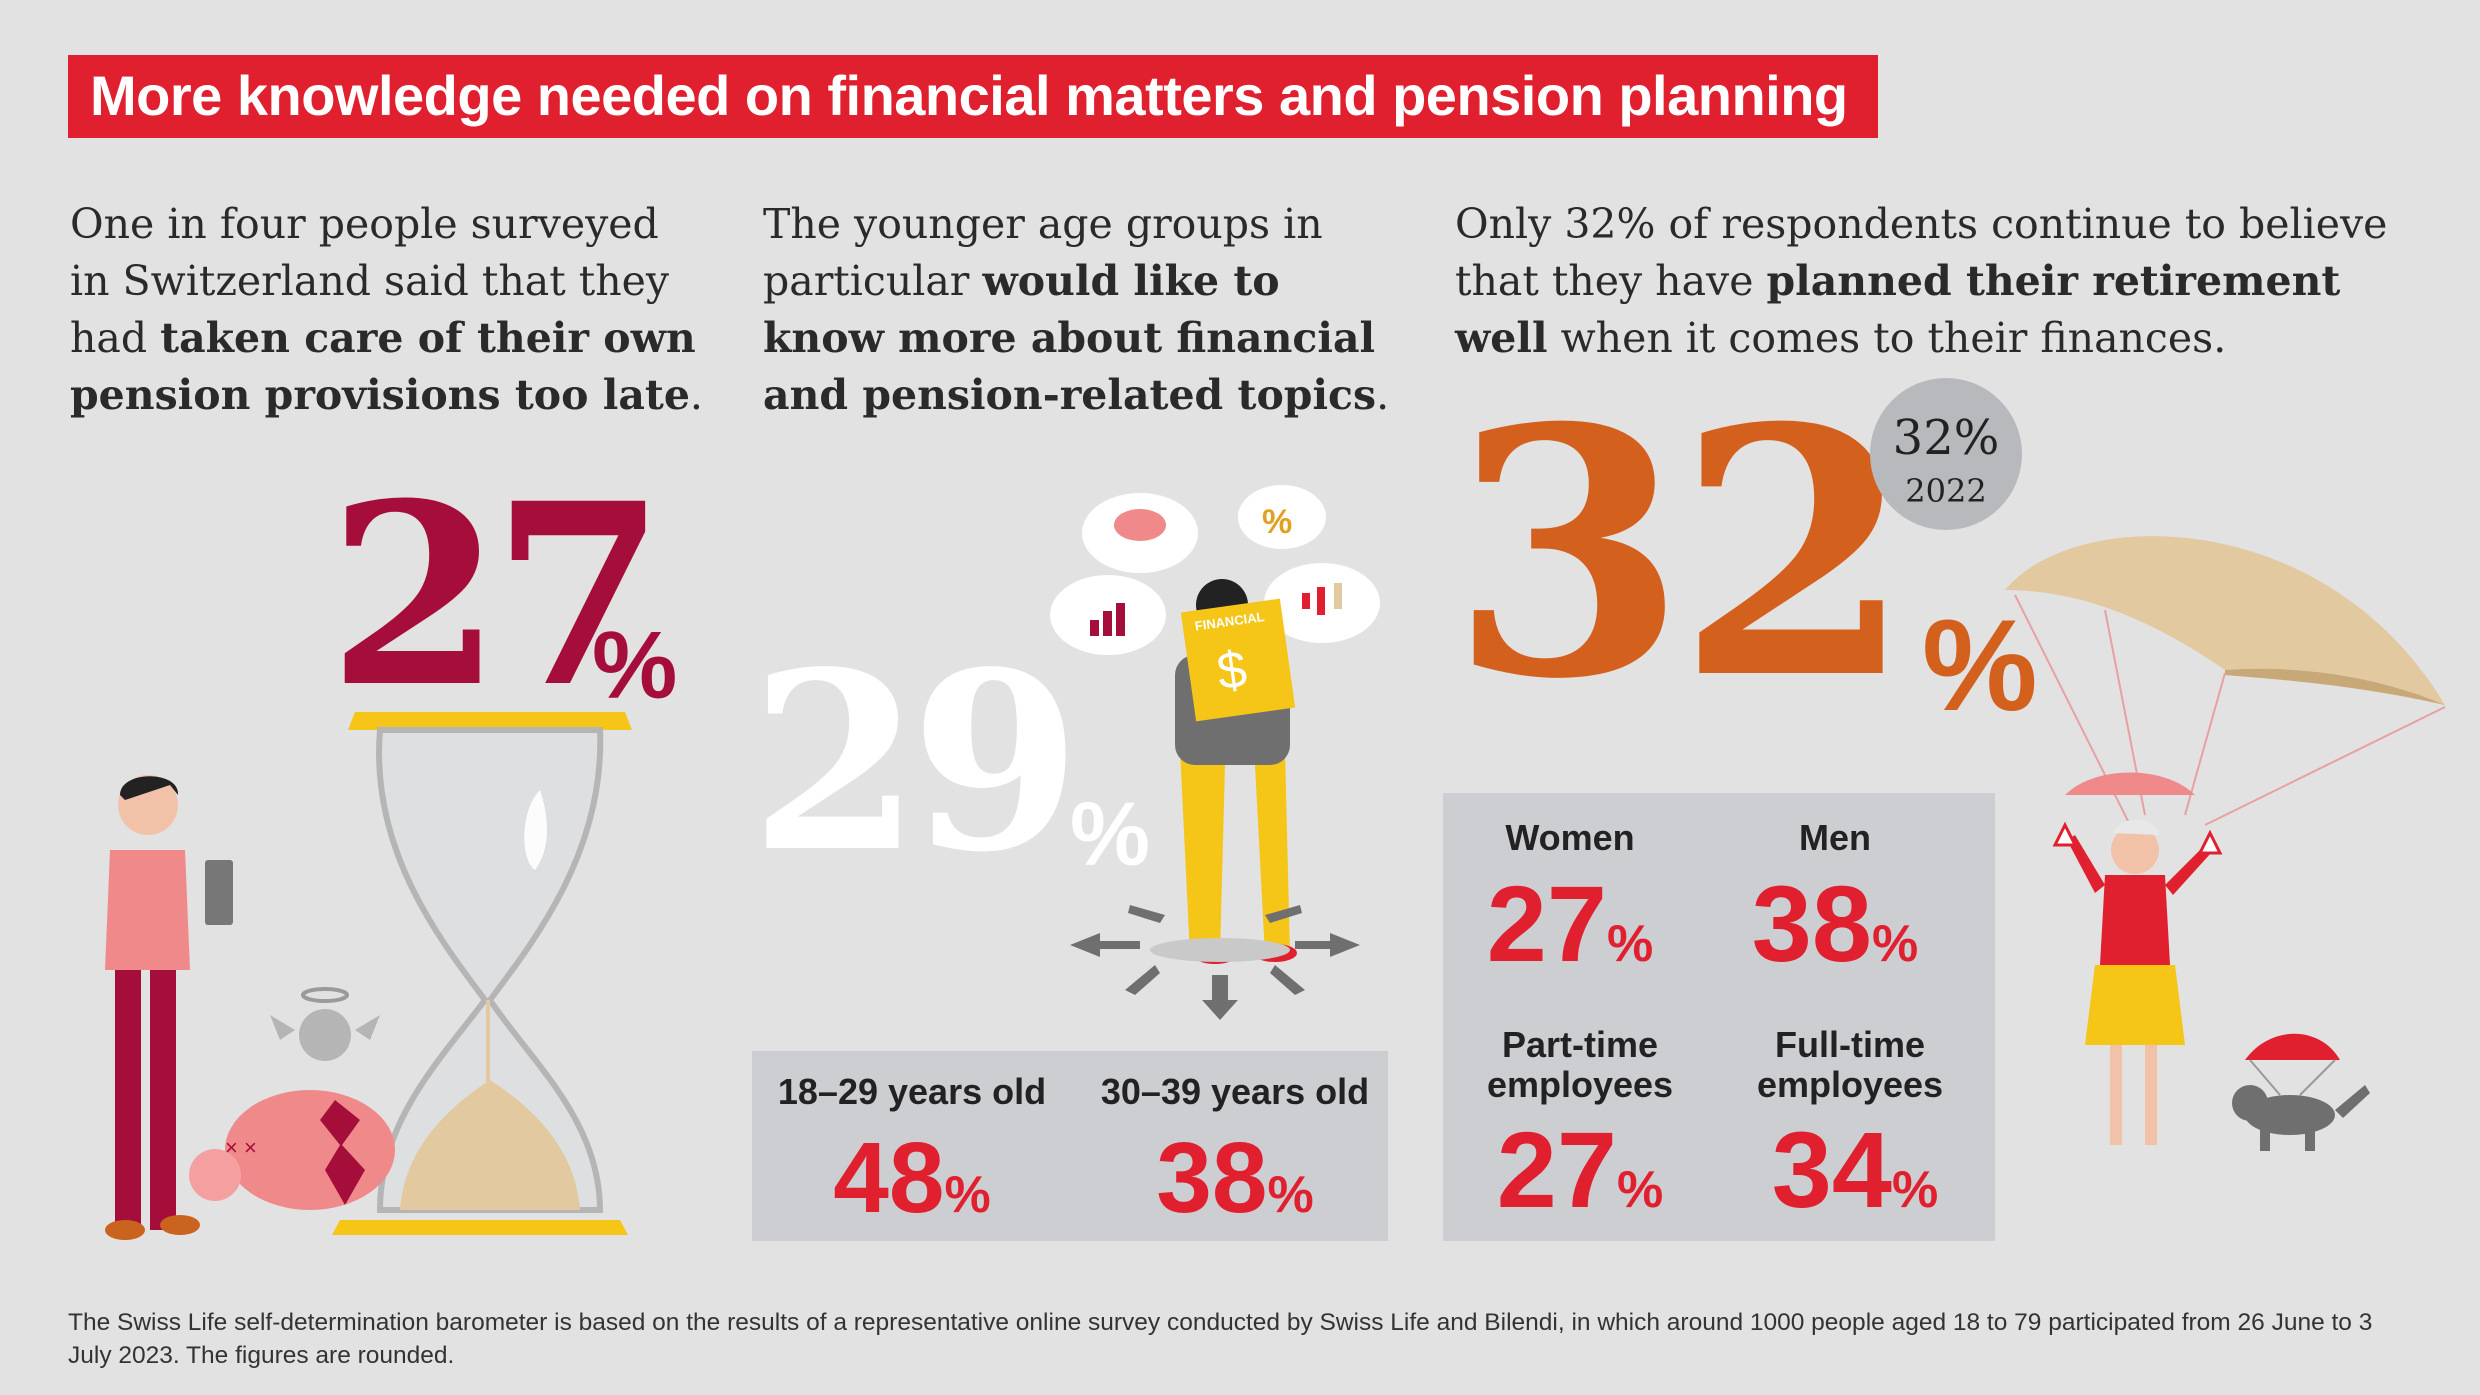  I want to click on group-value-30-39-number: 38, so click(1212, 1178).